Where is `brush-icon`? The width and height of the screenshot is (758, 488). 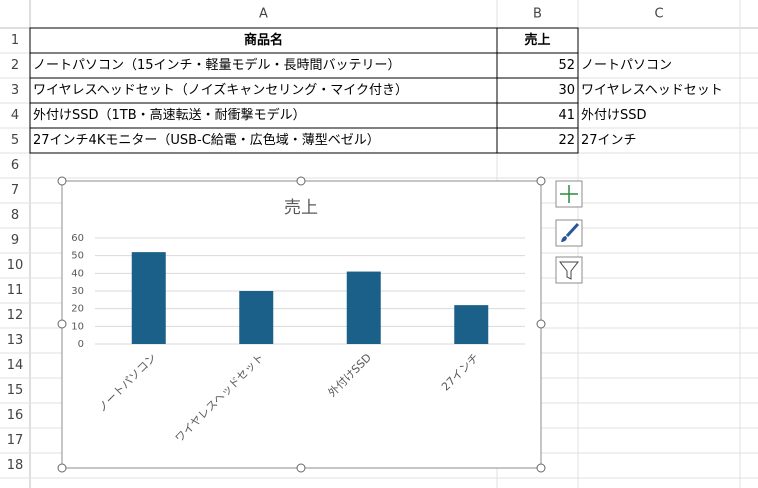 brush-icon is located at coordinates (572, 230).